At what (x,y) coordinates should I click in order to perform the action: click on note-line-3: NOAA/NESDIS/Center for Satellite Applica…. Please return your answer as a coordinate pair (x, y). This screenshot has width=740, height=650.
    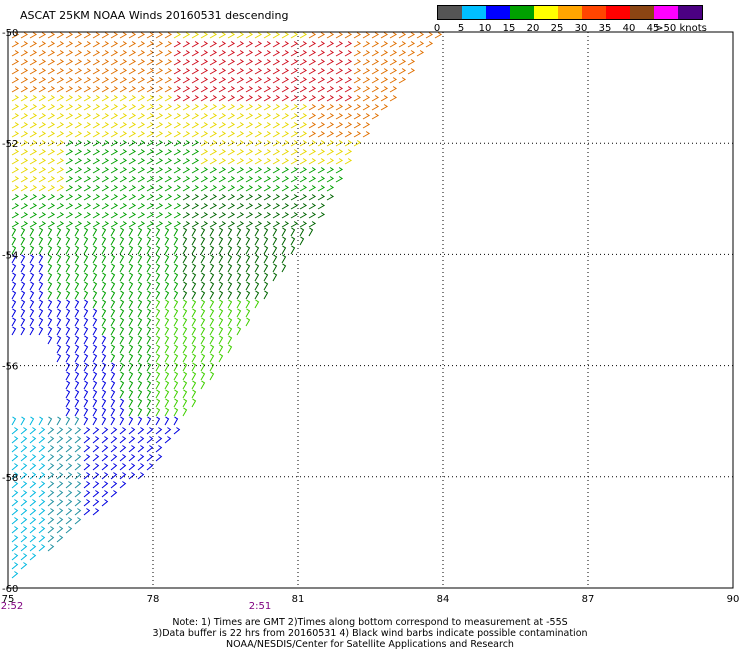
    Looking at the image, I should click on (370, 644).